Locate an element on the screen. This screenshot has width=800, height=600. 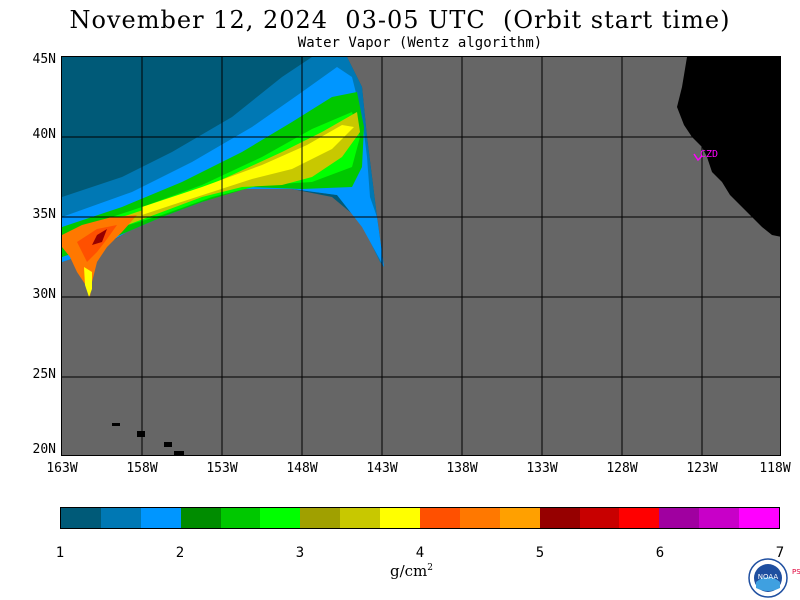
colorbar-tick-2: 2 is located at coordinates (180, 553).